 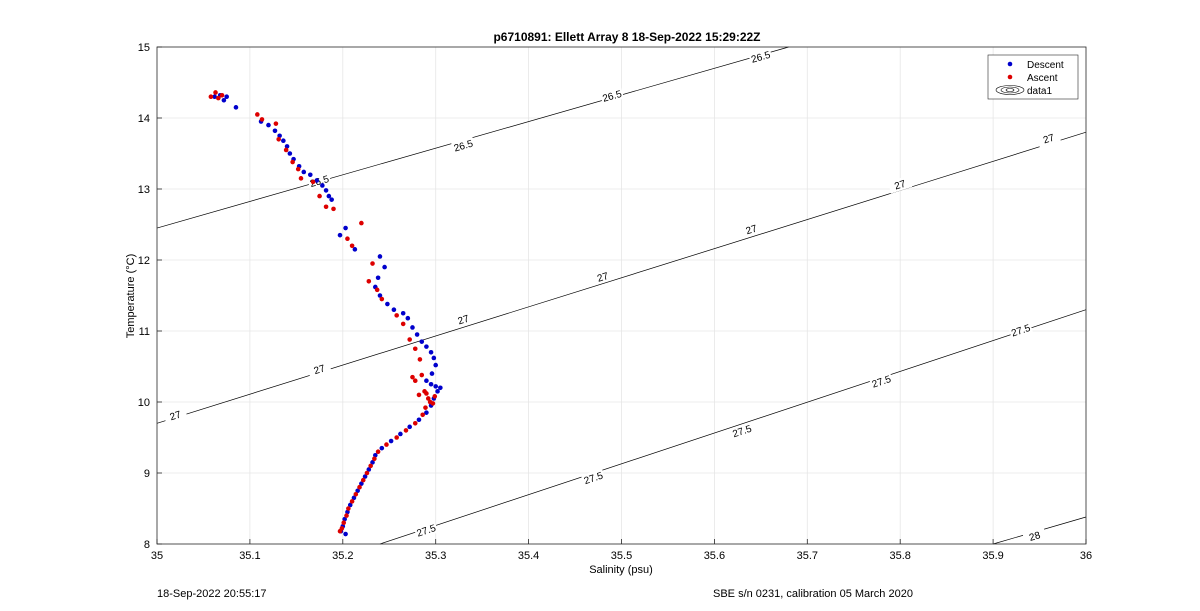 I want to click on y-tick-label: 15, so click(x=144, y=48).